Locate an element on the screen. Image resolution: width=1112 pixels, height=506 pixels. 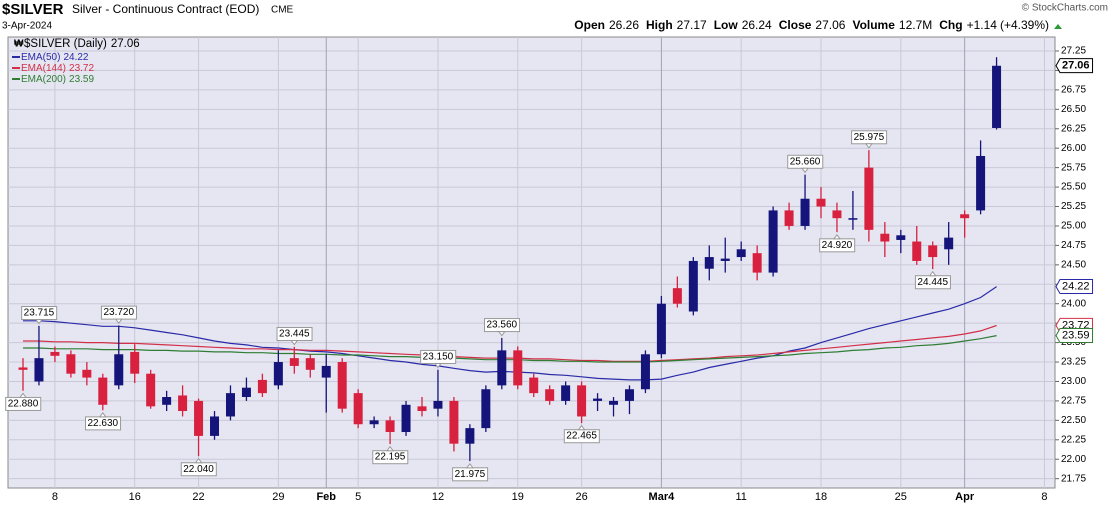
y-tick-label: 26.00 is located at coordinates (1073, 148).